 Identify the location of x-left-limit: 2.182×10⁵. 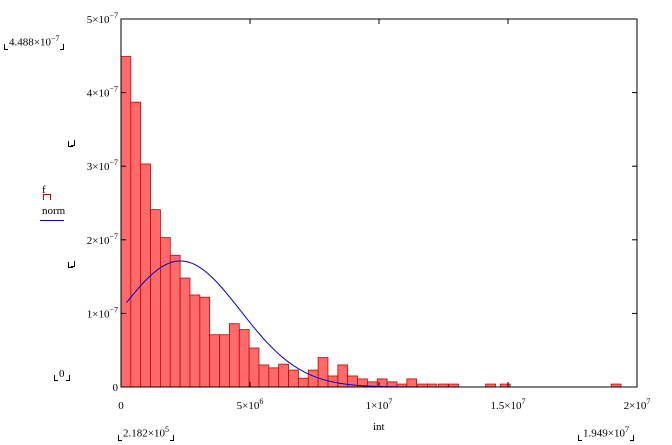
(146, 432).